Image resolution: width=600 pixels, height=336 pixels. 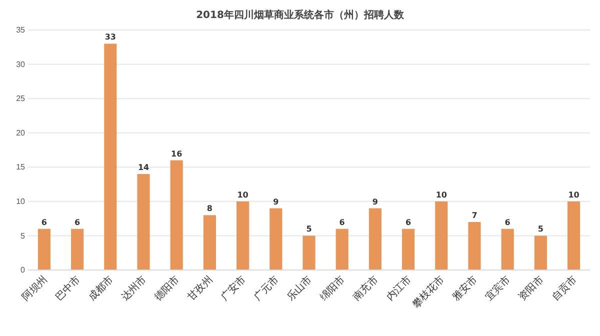 What do you see at coordinates (21, 30) in the screenshot?
I see `y-tick-label: 35` at bounding box center [21, 30].